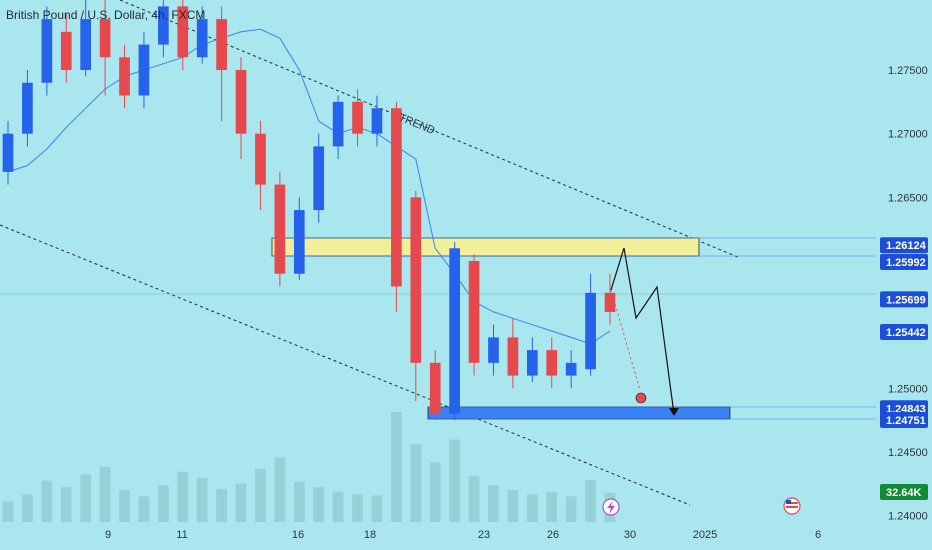 The width and height of the screenshot is (932, 550). What do you see at coordinates (553, 535) in the screenshot?
I see `time-tick-label: 26` at bounding box center [553, 535].